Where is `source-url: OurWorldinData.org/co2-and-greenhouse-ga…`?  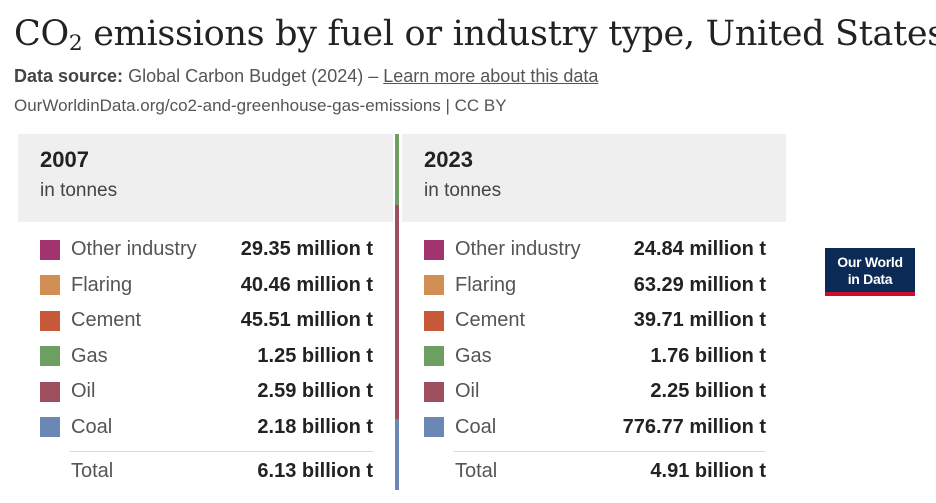 source-url: OurWorldinData.org/co2-and-greenhouse-ga… is located at coordinates (260, 105).